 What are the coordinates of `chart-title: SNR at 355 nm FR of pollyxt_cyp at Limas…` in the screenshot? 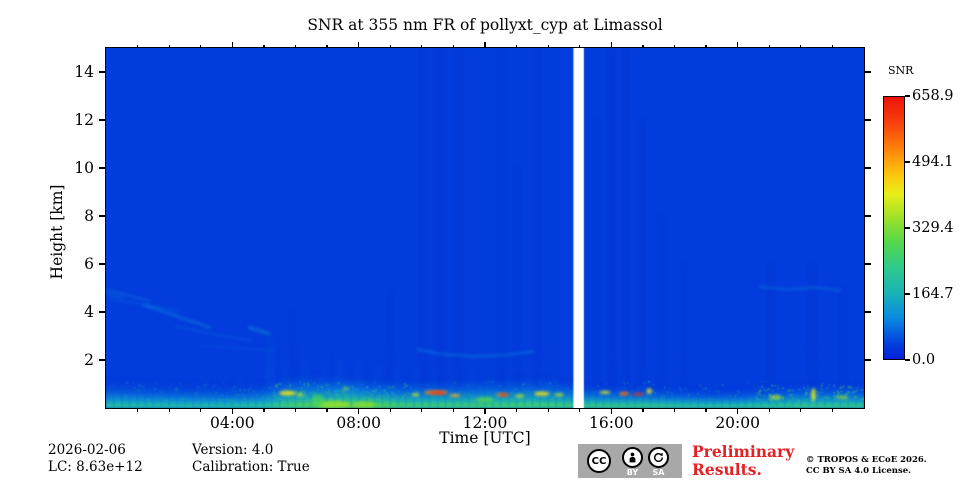 It's located at (485, 25).